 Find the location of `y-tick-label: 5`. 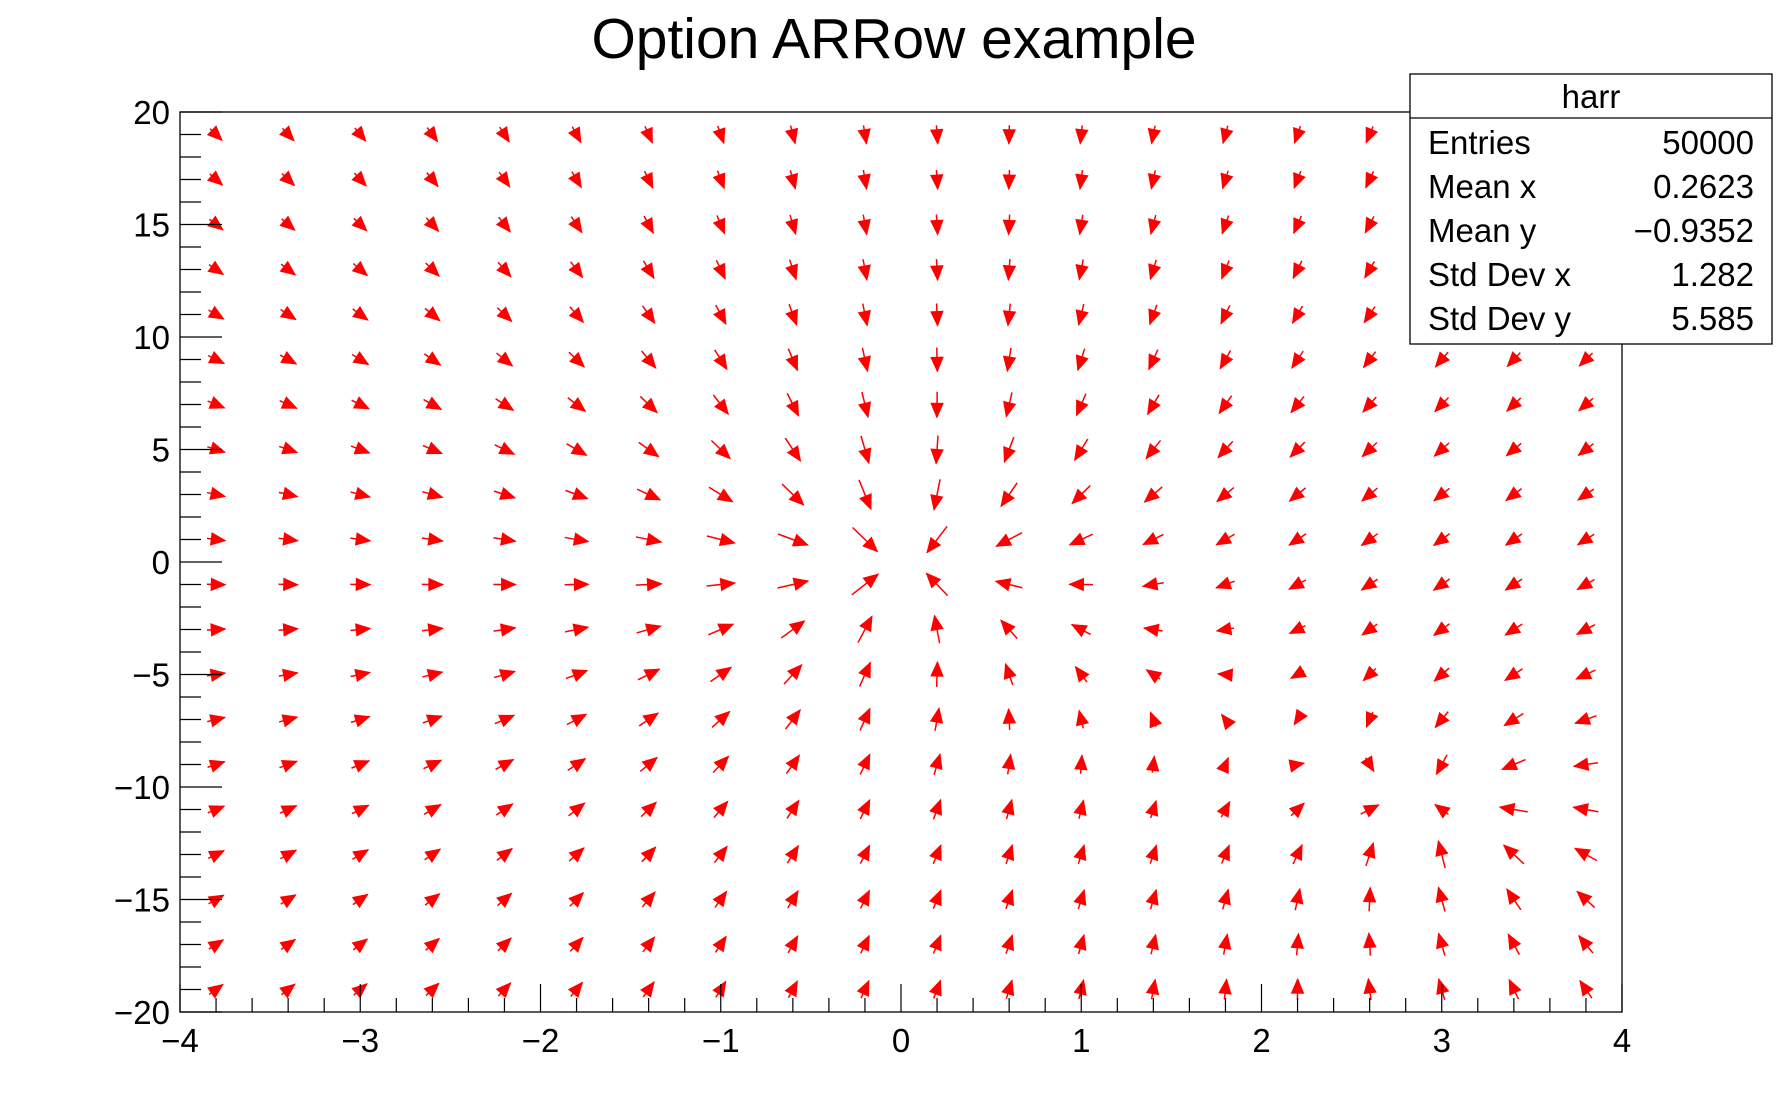

y-tick-label: 5 is located at coordinates (161, 450).